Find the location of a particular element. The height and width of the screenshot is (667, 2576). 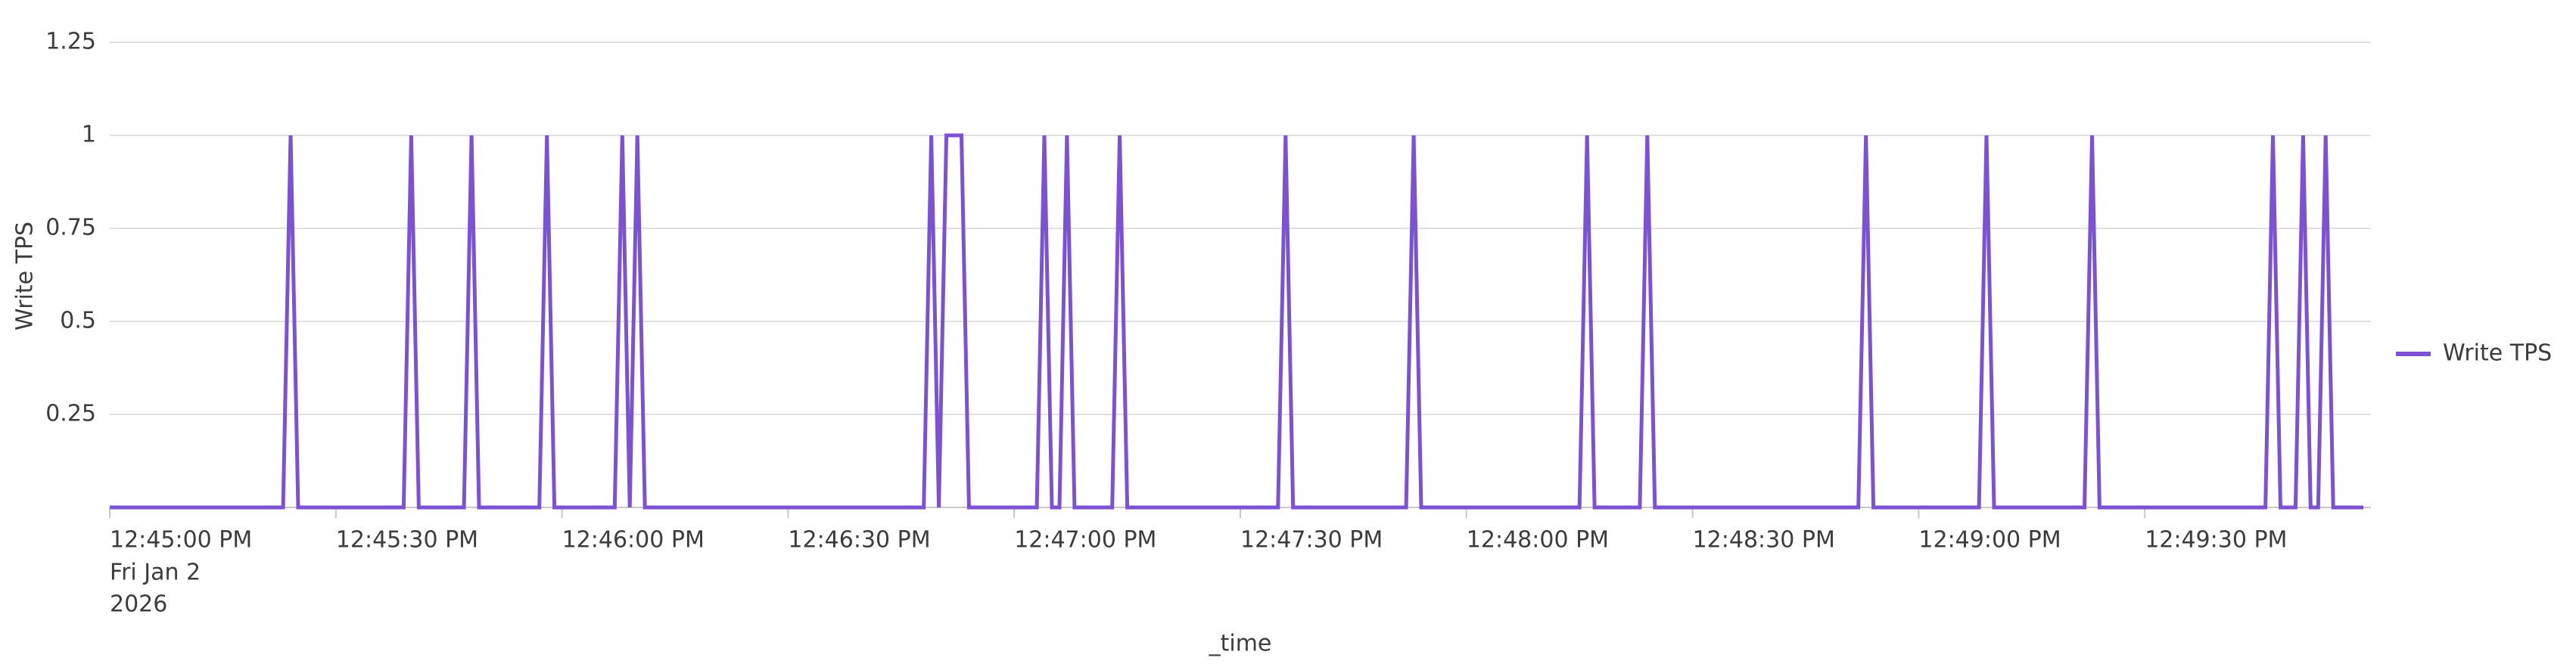

y-axis-title: Write TPS is located at coordinates (25, 276).